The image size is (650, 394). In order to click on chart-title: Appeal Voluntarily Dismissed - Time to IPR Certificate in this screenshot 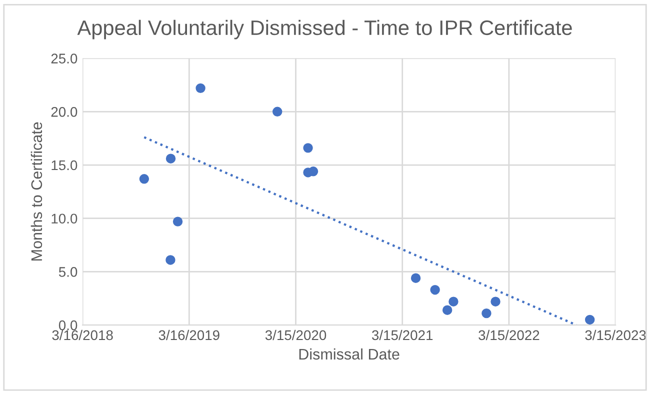, I will do `click(324, 30)`.